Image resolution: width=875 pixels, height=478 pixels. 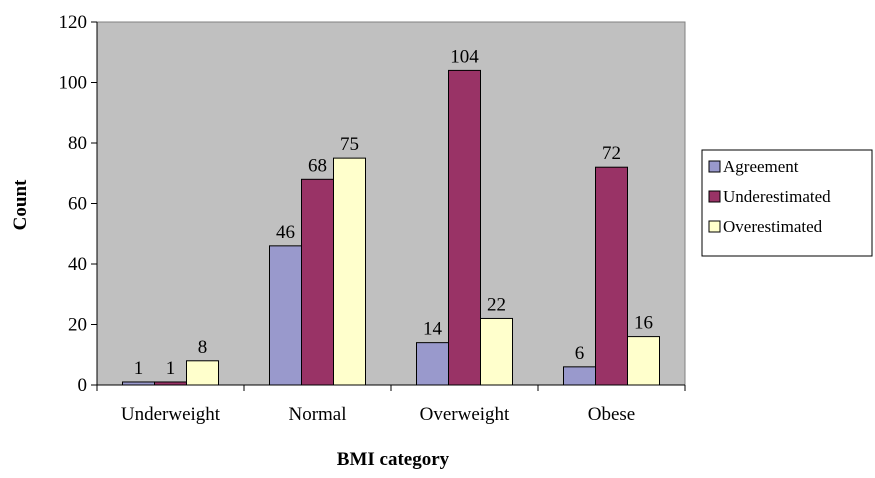 What do you see at coordinates (83, 385) in the screenshot?
I see `y-tick-label: 0` at bounding box center [83, 385].